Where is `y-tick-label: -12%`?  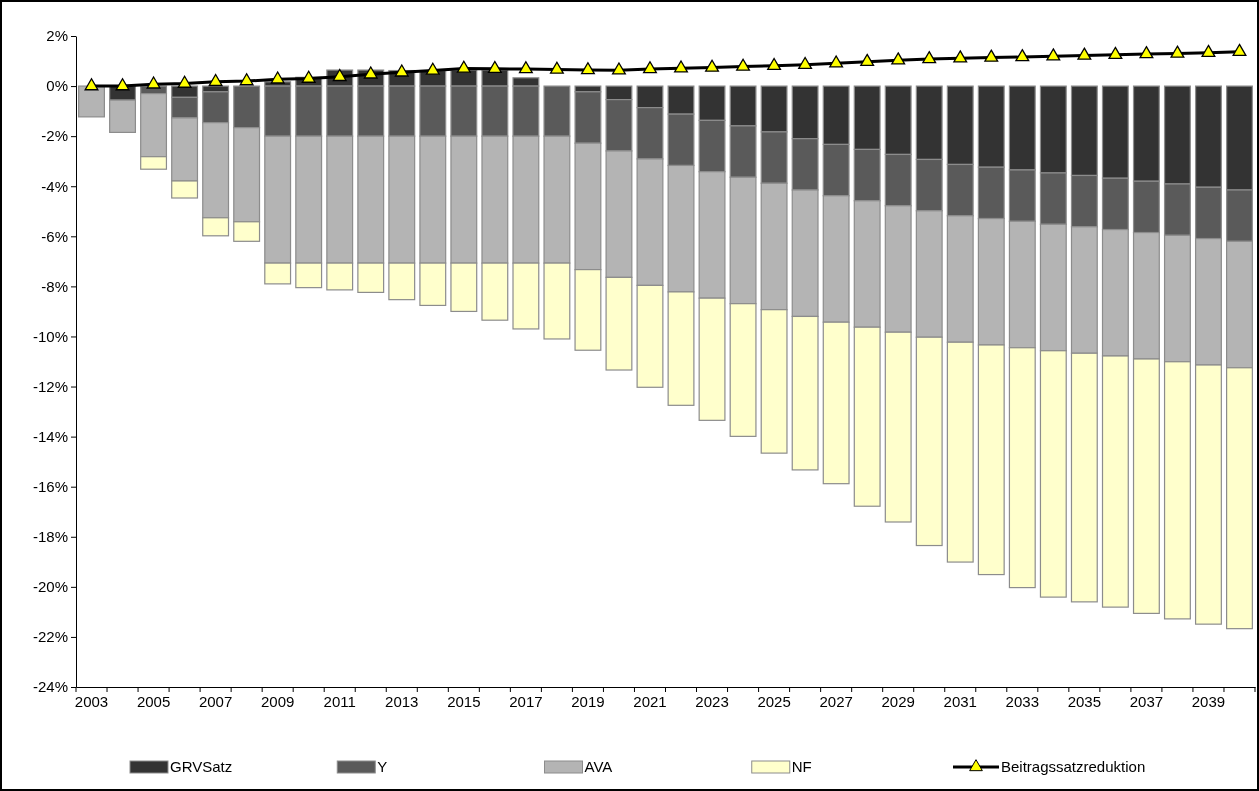 y-tick-label: -12% is located at coordinates (50, 386).